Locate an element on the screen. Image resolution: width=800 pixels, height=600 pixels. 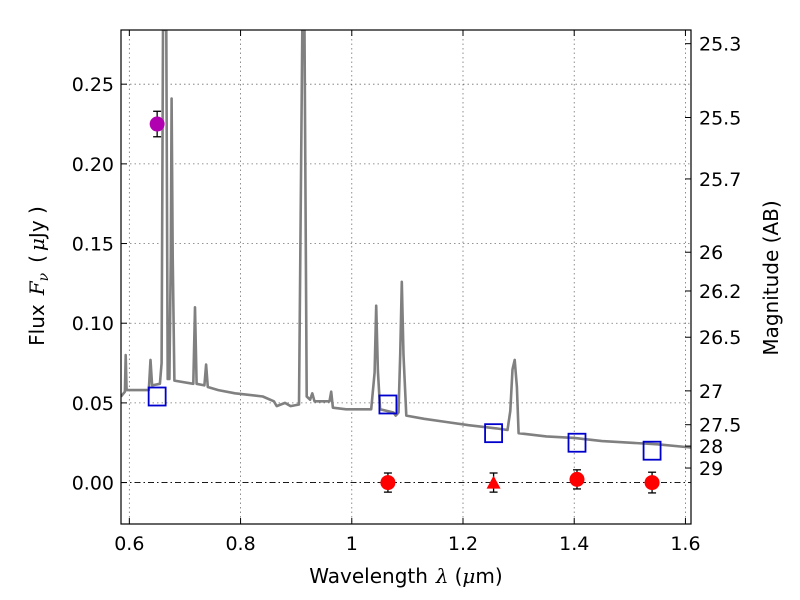
y-tick-label: 0.15 is located at coordinates (93, 245).